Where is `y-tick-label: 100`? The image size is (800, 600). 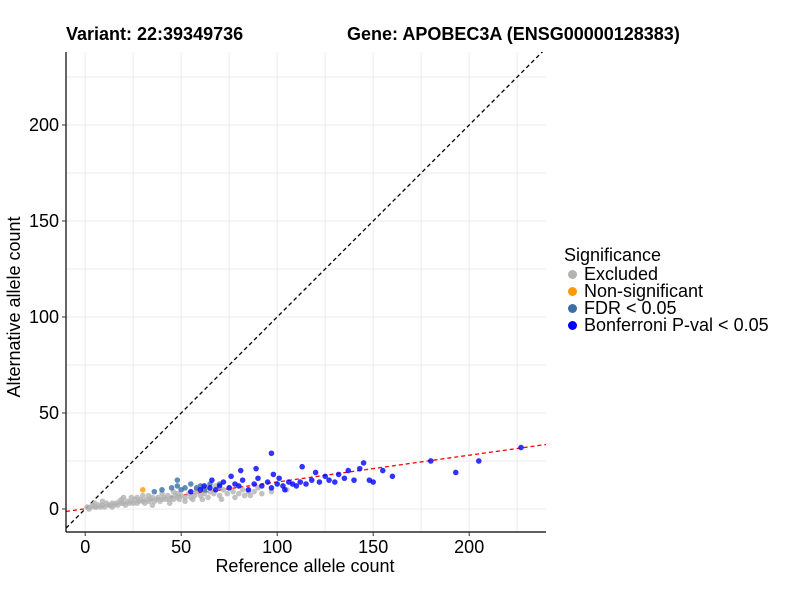 y-tick-label: 100 is located at coordinates (44, 317).